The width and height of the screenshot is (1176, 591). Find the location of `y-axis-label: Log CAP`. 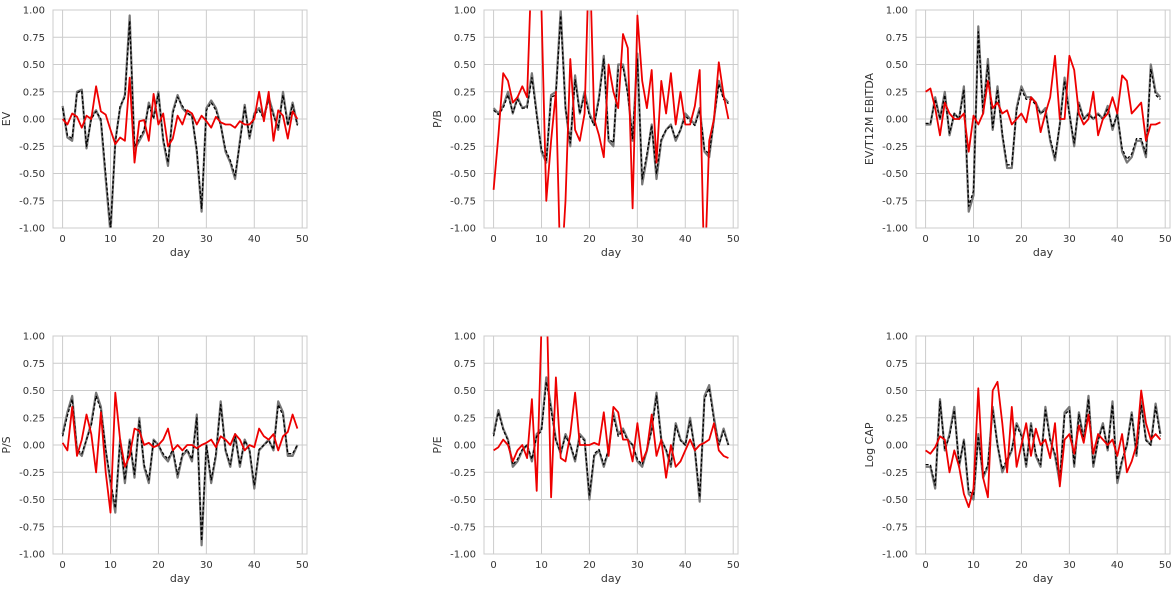

y-axis-label: Log CAP is located at coordinates (869, 444).